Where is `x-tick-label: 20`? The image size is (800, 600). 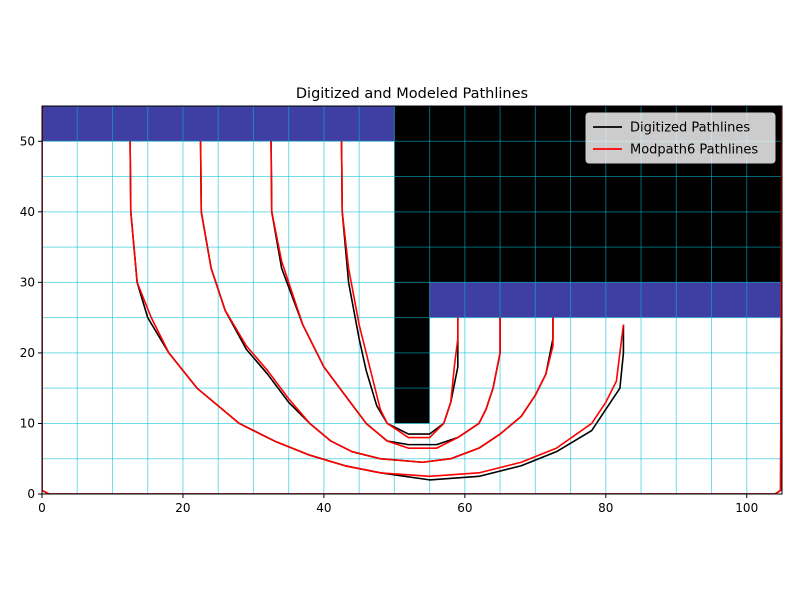
x-tick-label: 20 is located at coordinates (182, 508).